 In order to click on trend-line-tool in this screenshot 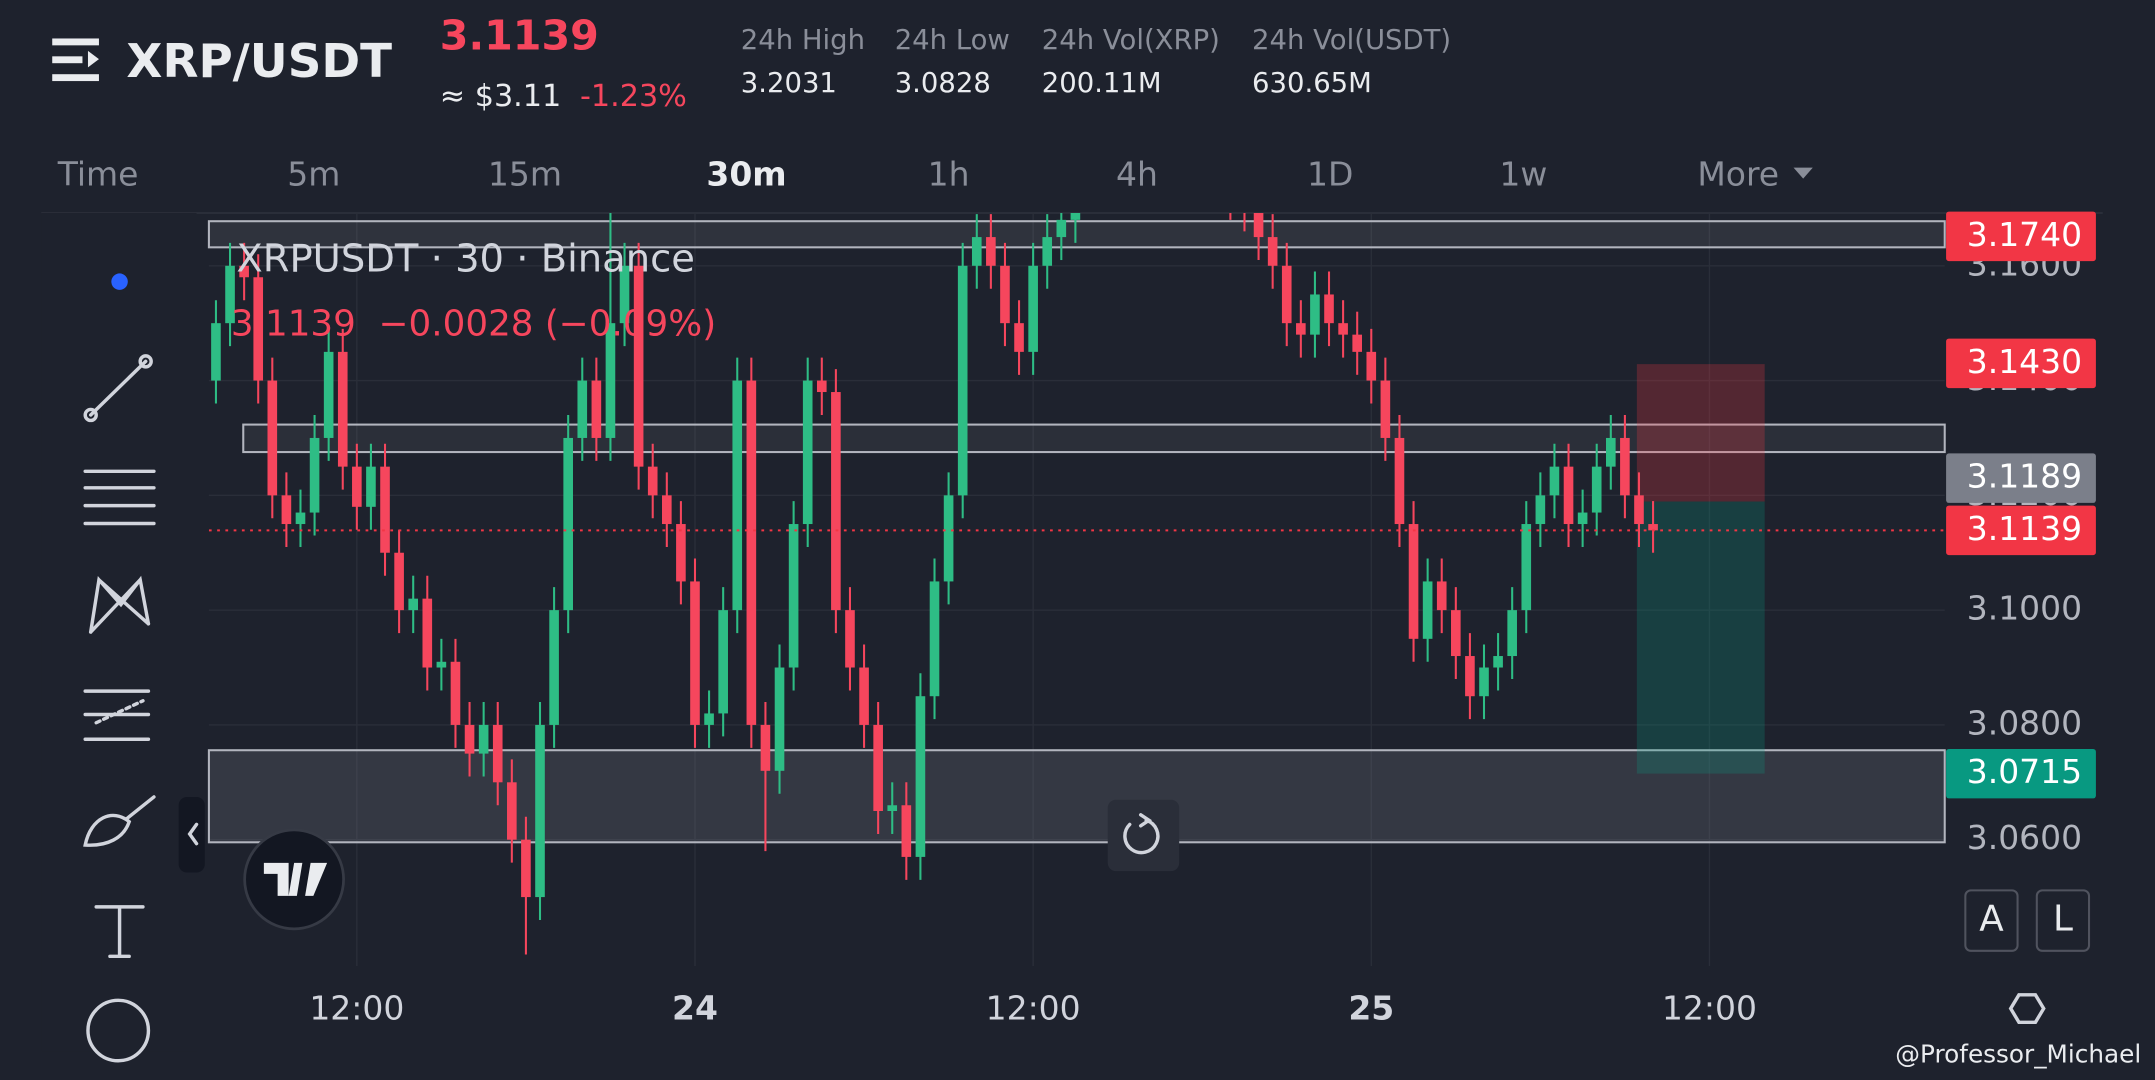, I will do `click(118, 388)`.